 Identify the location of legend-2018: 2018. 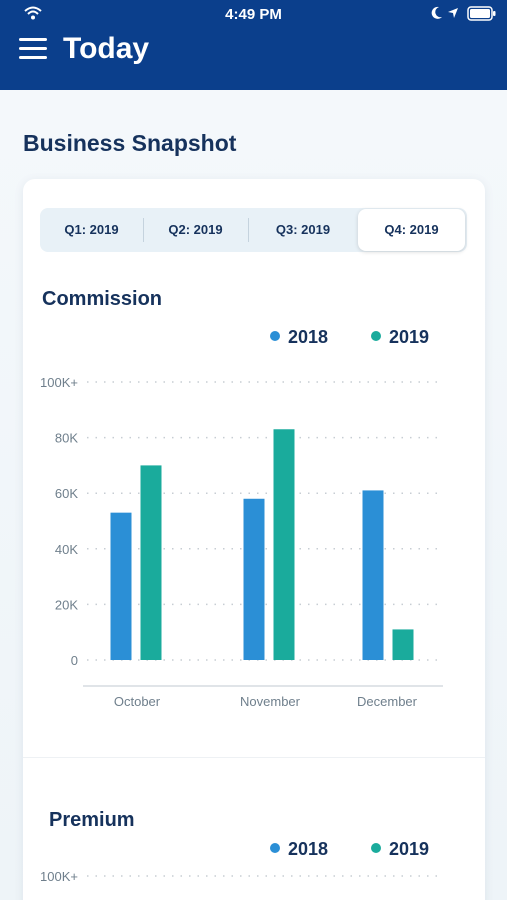
(299, 337).